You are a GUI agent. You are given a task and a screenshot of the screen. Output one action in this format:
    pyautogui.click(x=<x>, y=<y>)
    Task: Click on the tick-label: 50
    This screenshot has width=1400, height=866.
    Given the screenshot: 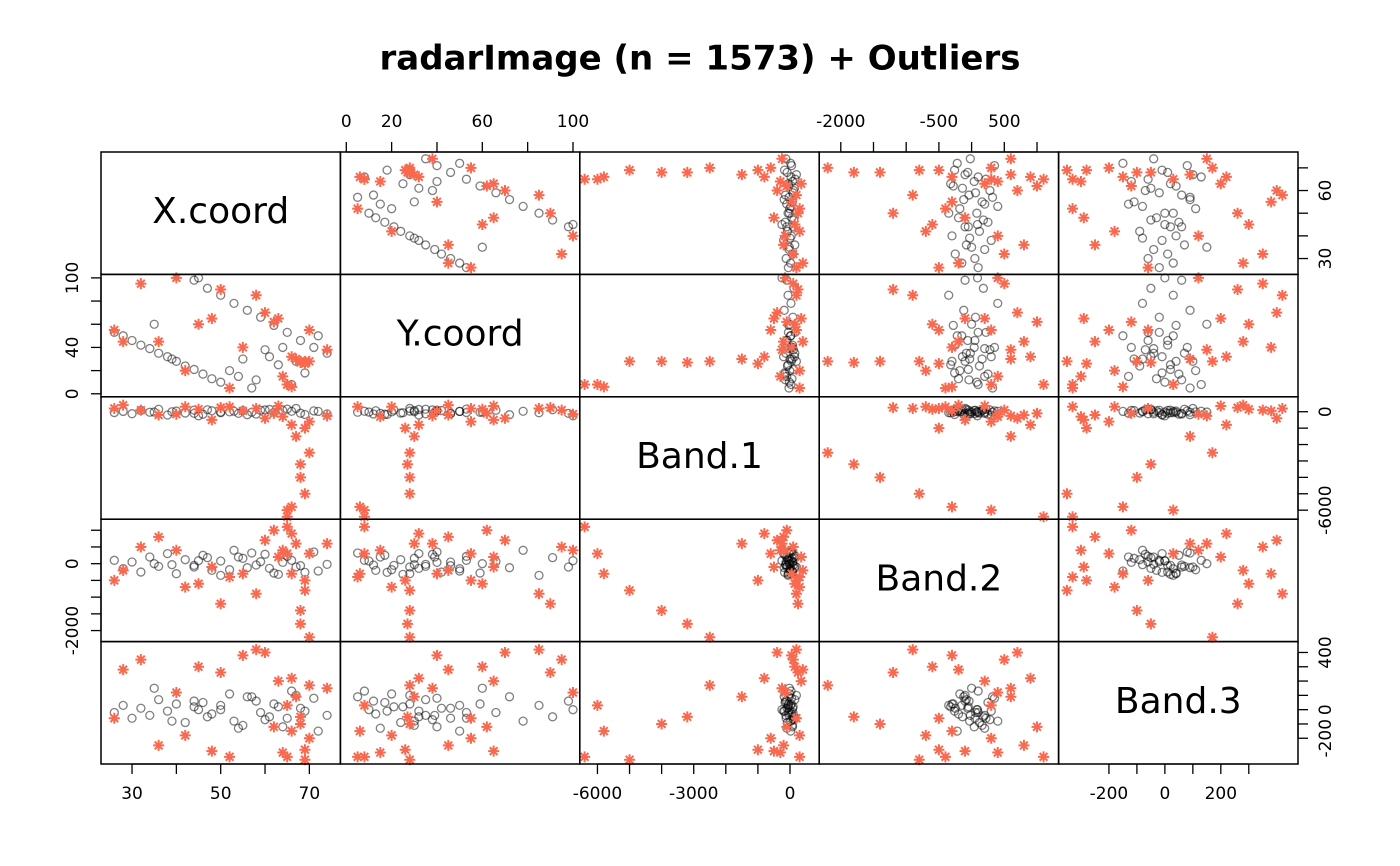 What is the action you would take?
    pyautogui.click(x=221, y=794)
    